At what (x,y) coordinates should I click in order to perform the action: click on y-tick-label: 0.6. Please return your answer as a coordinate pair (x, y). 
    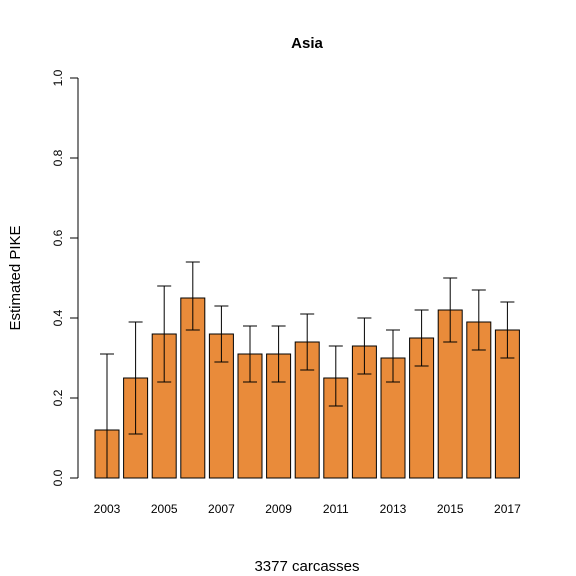
    Looking at the image, I should click on (58, 237).